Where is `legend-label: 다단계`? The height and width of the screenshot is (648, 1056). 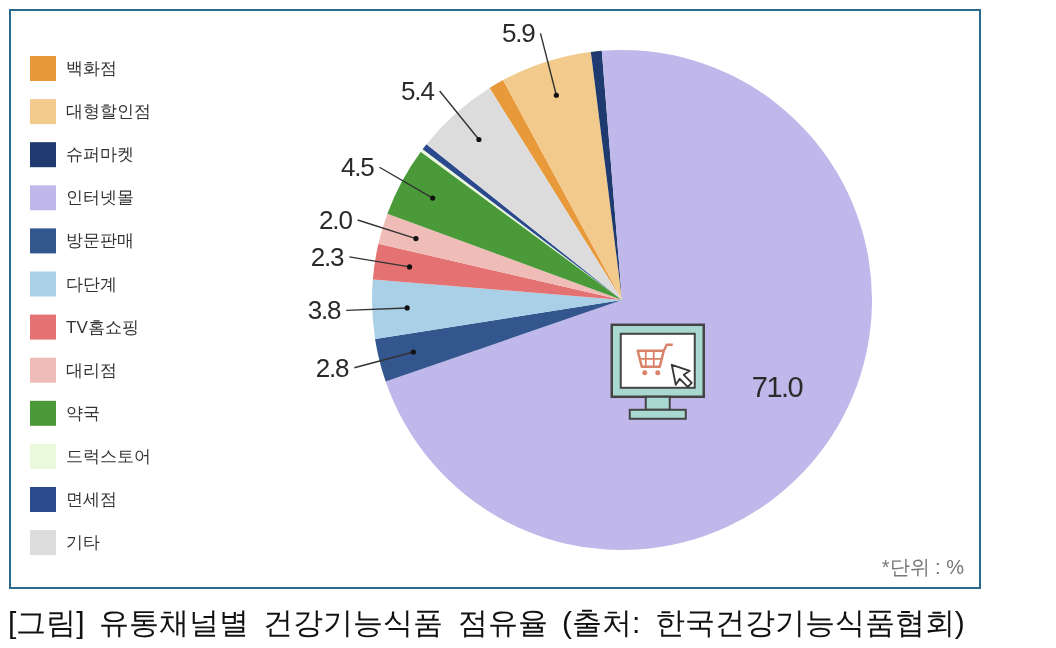
legend-label: 다단계 is located at coordinates (91, 284).